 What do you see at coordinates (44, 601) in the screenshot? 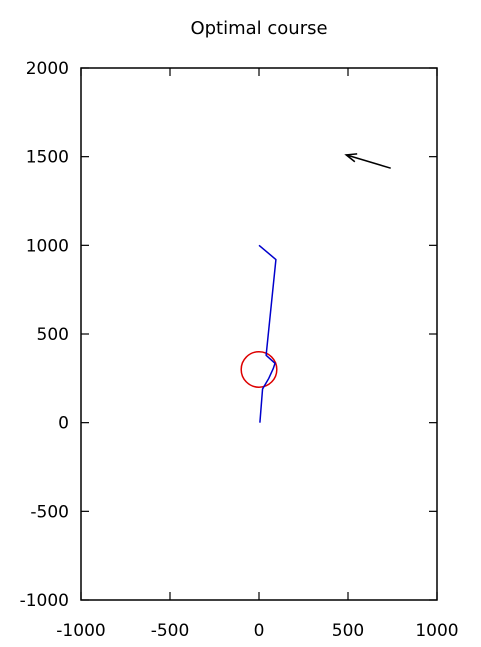
I see `y-tick-label: -1000` at bounding box center [44, 601].